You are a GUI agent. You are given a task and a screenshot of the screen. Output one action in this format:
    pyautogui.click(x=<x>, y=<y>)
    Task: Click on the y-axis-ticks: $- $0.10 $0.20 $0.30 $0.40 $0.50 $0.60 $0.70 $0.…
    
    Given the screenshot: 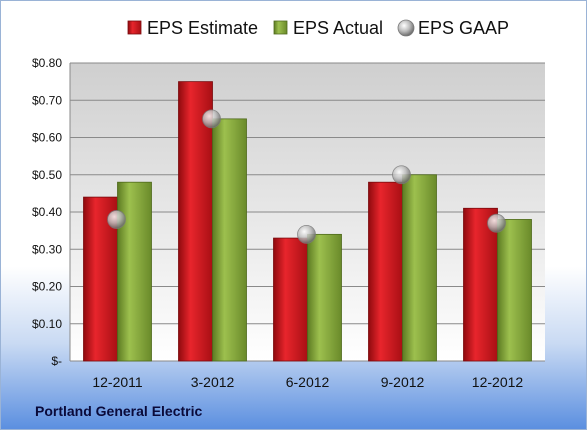 What is the action you would take?
    pyautogui.click(x=47, y=212)
    